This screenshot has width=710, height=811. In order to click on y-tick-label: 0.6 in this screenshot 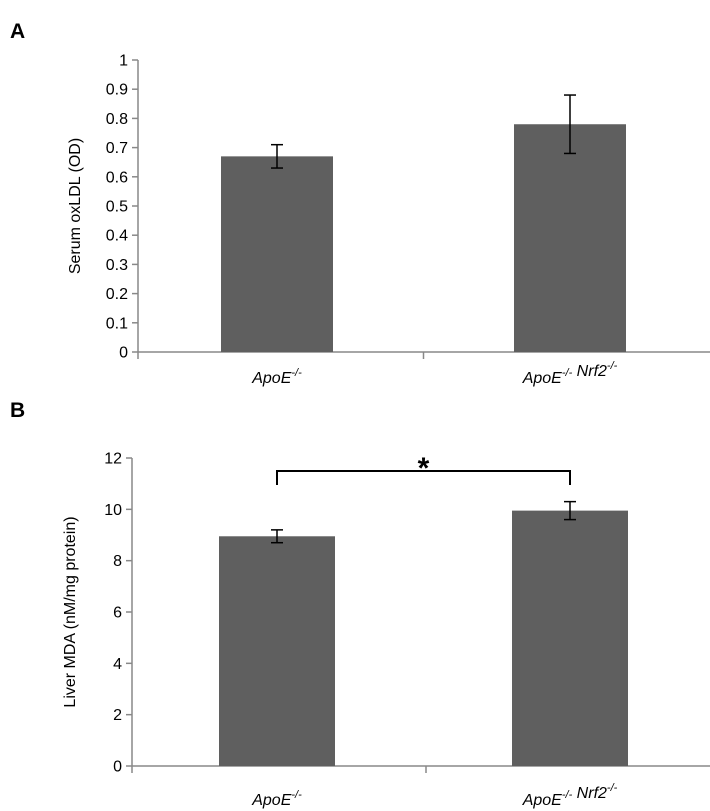, I will do `click(117, 177)`.